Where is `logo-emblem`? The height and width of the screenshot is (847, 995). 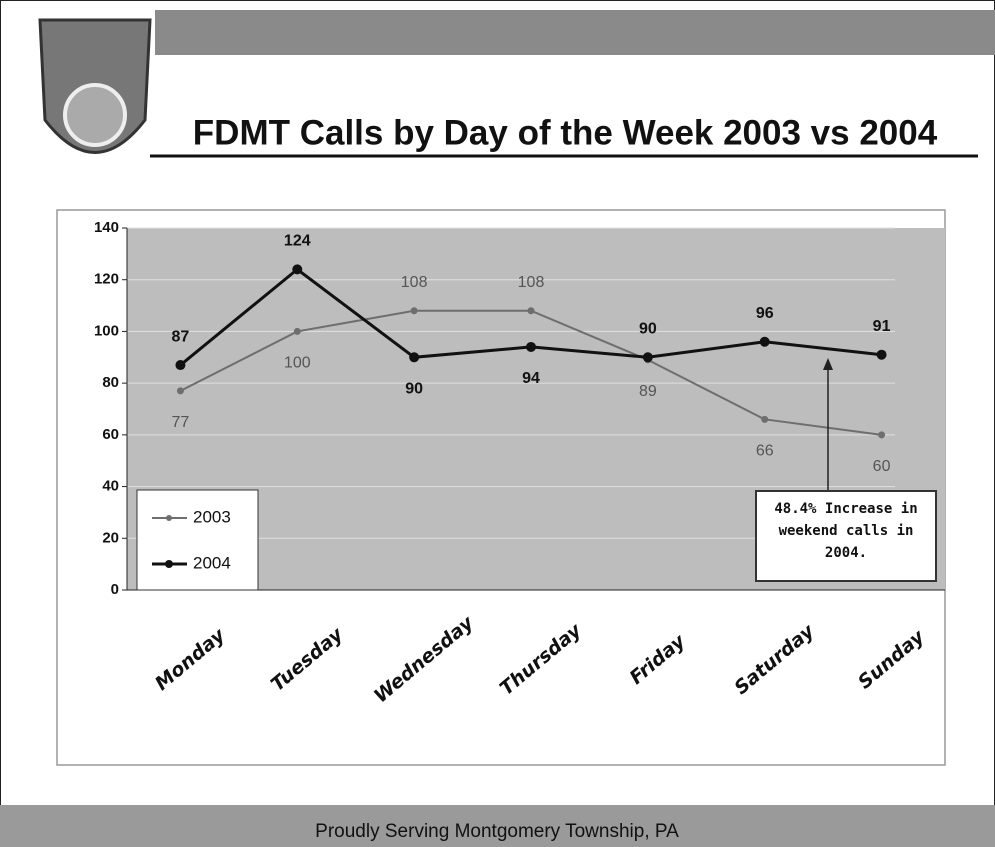
logo-emblem is located at coordinates (95, 115).